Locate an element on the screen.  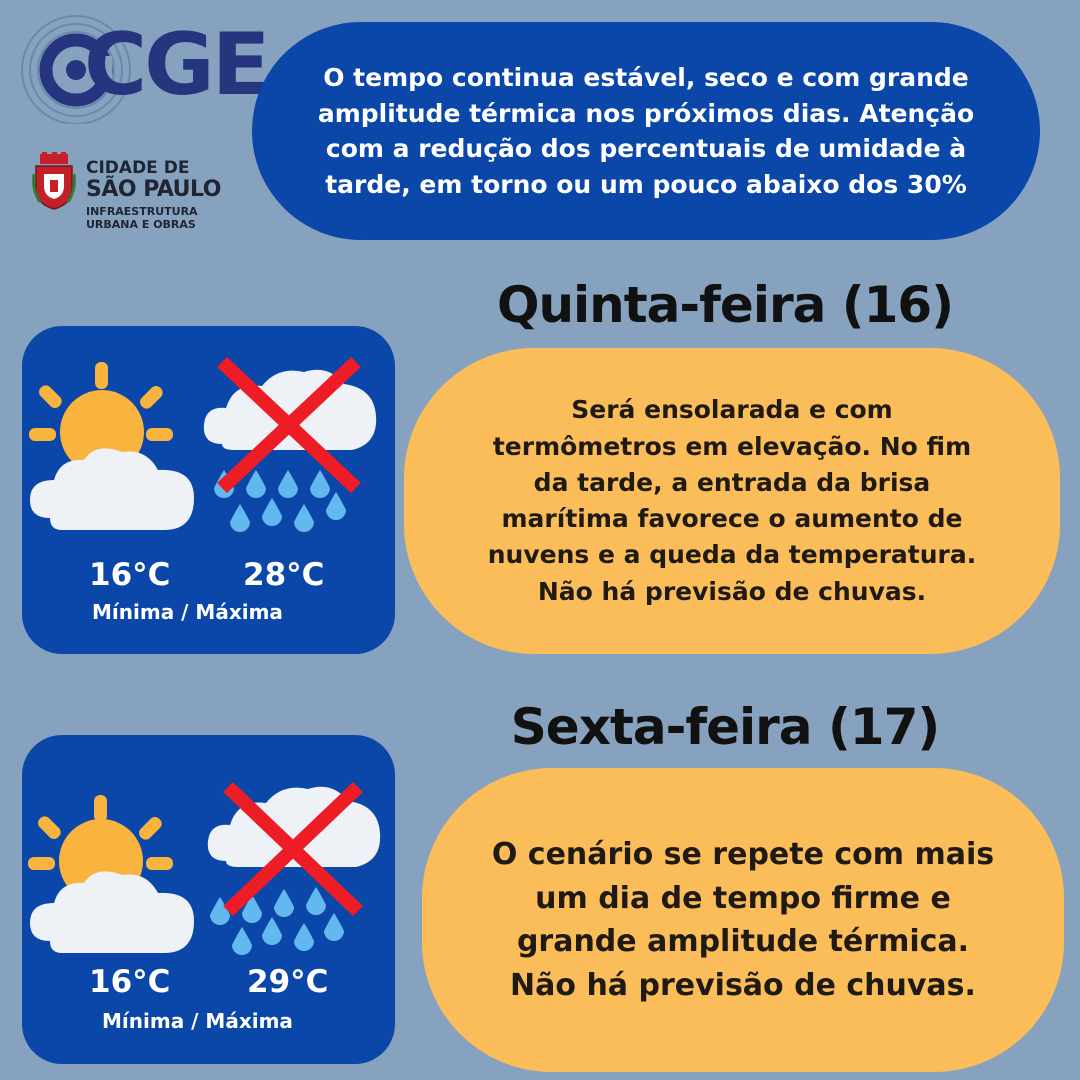
day1-temp-label: Mínima / Máxima is located at coordinates (187, 612).